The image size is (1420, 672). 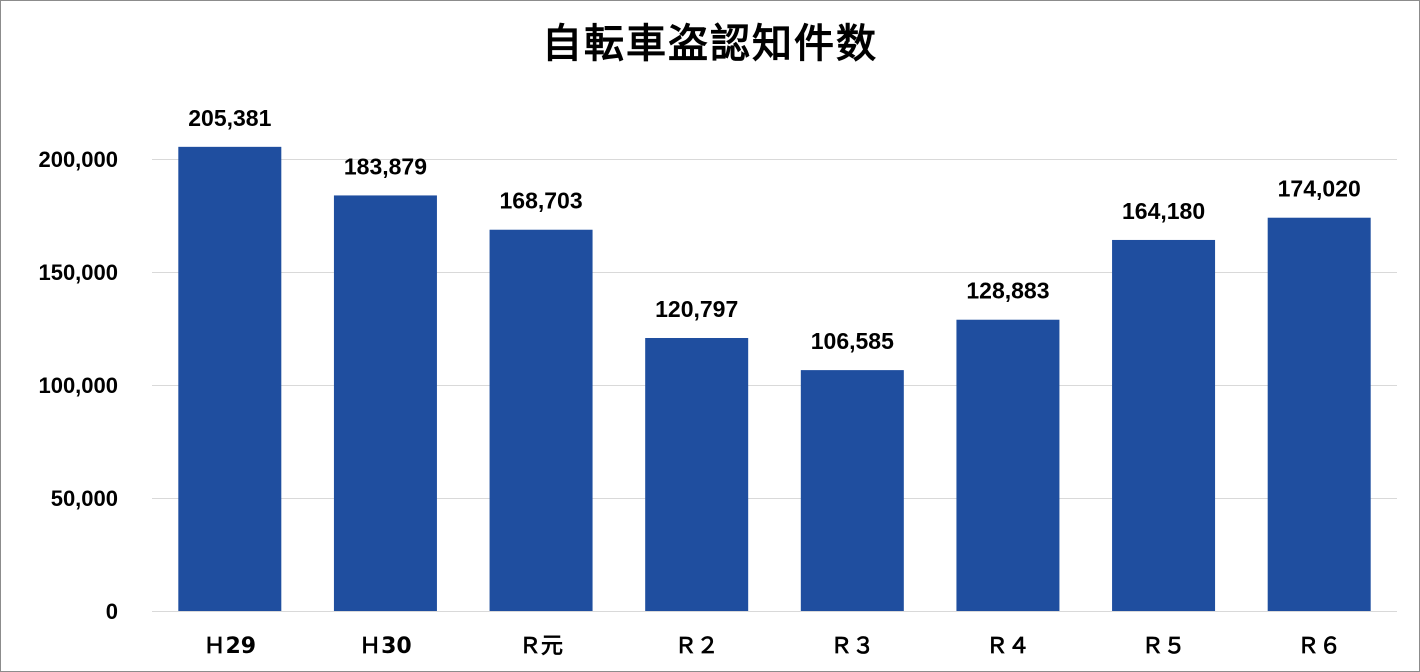 I want to click on y-tick-label: 150,000, so click(x=78, y=272).